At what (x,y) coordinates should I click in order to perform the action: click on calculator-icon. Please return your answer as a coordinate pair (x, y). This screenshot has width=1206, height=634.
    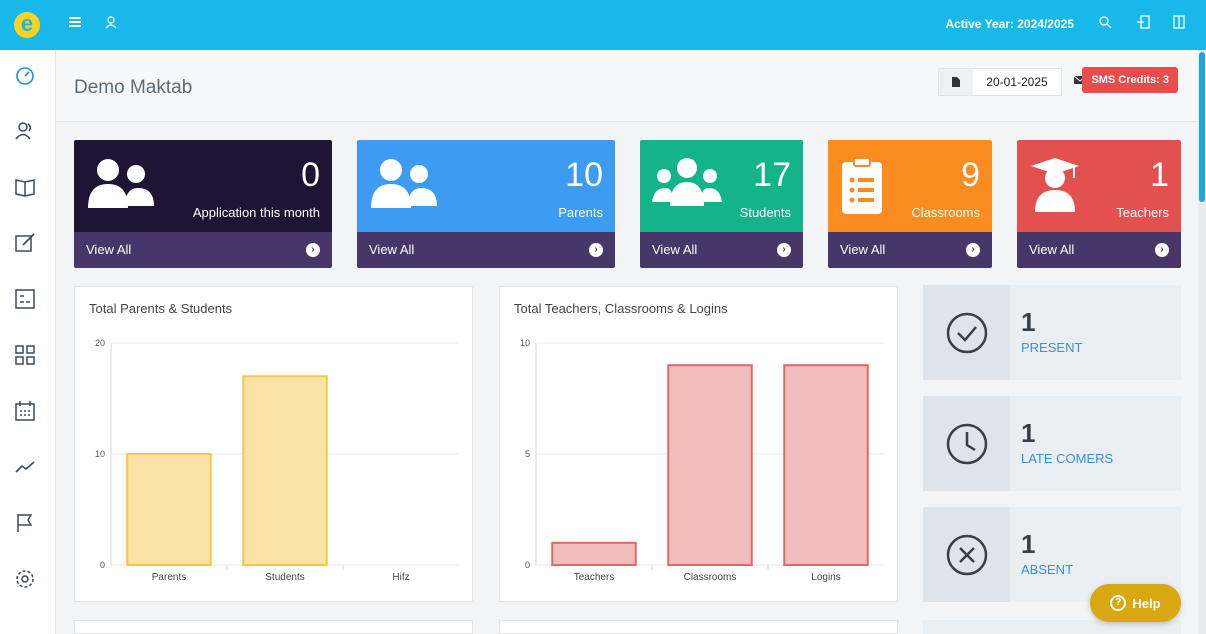
    Looking at the image, I should click on (27, 301).